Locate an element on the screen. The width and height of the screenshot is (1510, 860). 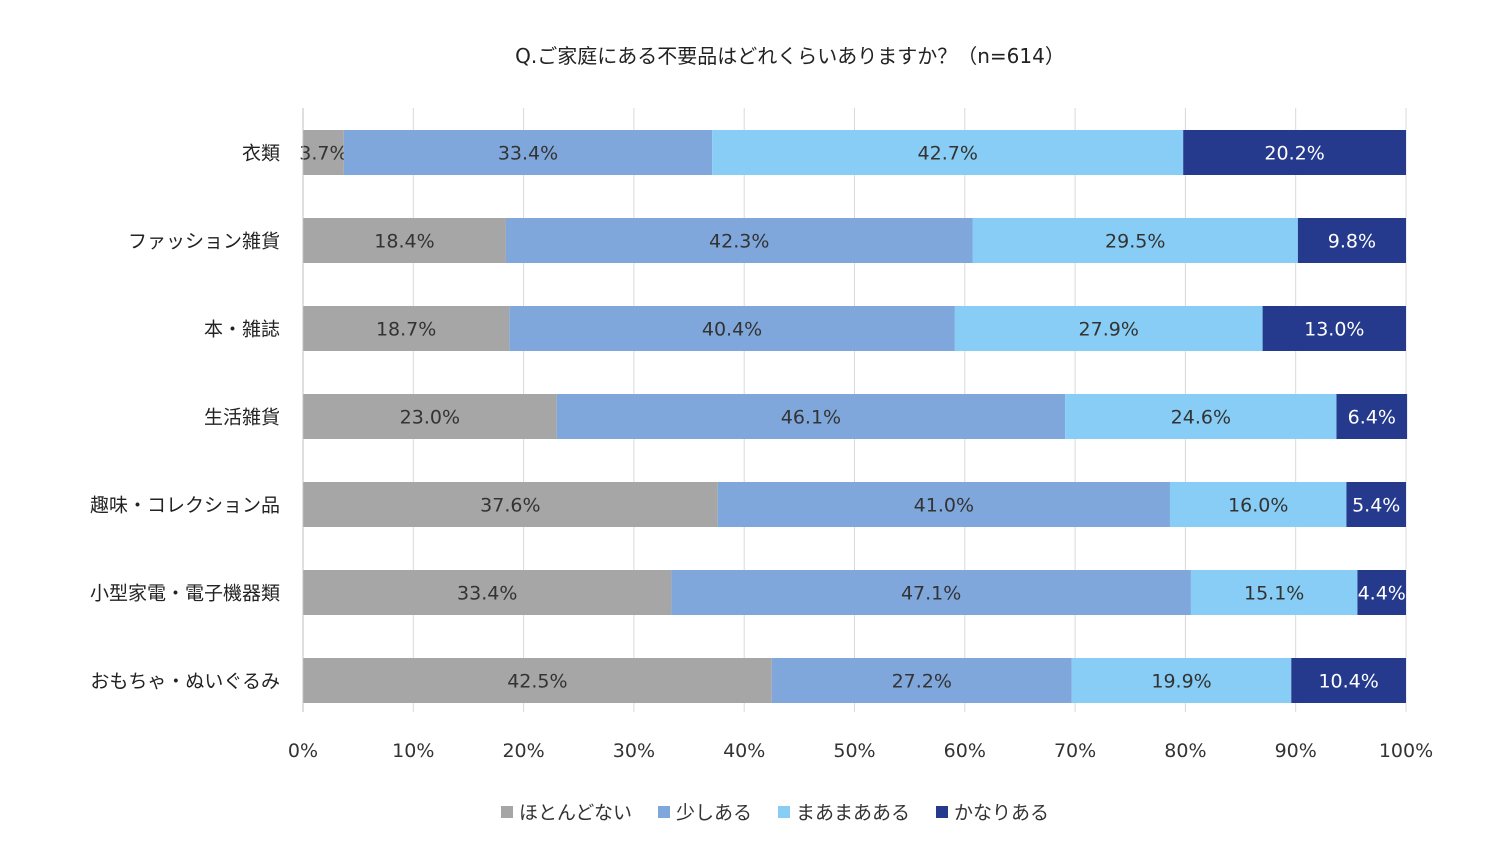
data-label: 18.7% is located at coordinates (406, 330).